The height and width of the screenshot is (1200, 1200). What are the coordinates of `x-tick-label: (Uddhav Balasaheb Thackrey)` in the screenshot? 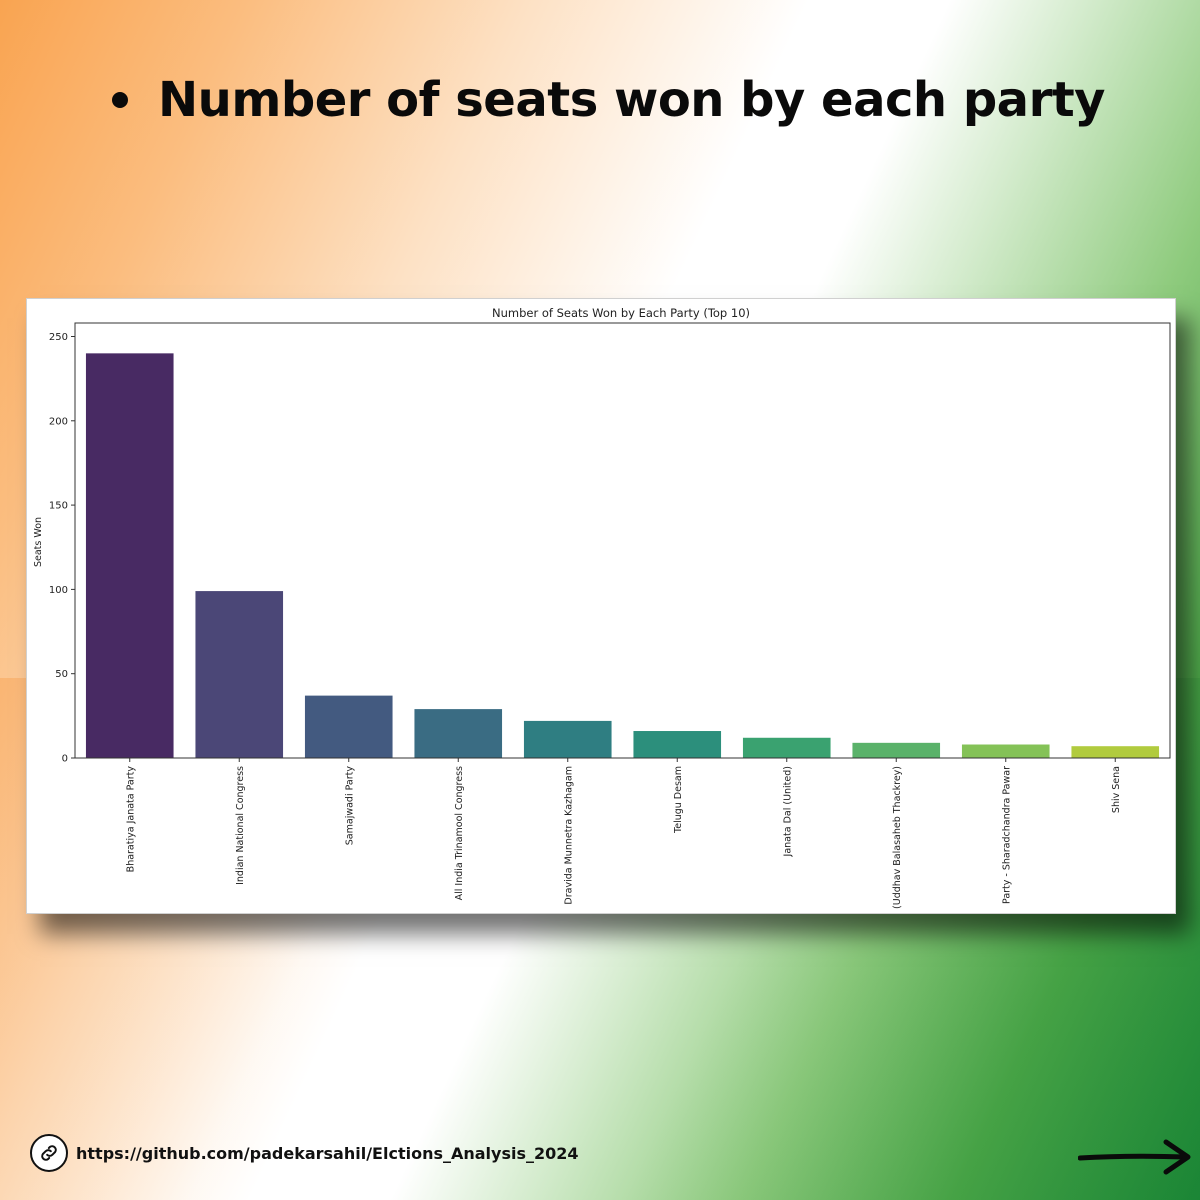 It's located at (897, 837).